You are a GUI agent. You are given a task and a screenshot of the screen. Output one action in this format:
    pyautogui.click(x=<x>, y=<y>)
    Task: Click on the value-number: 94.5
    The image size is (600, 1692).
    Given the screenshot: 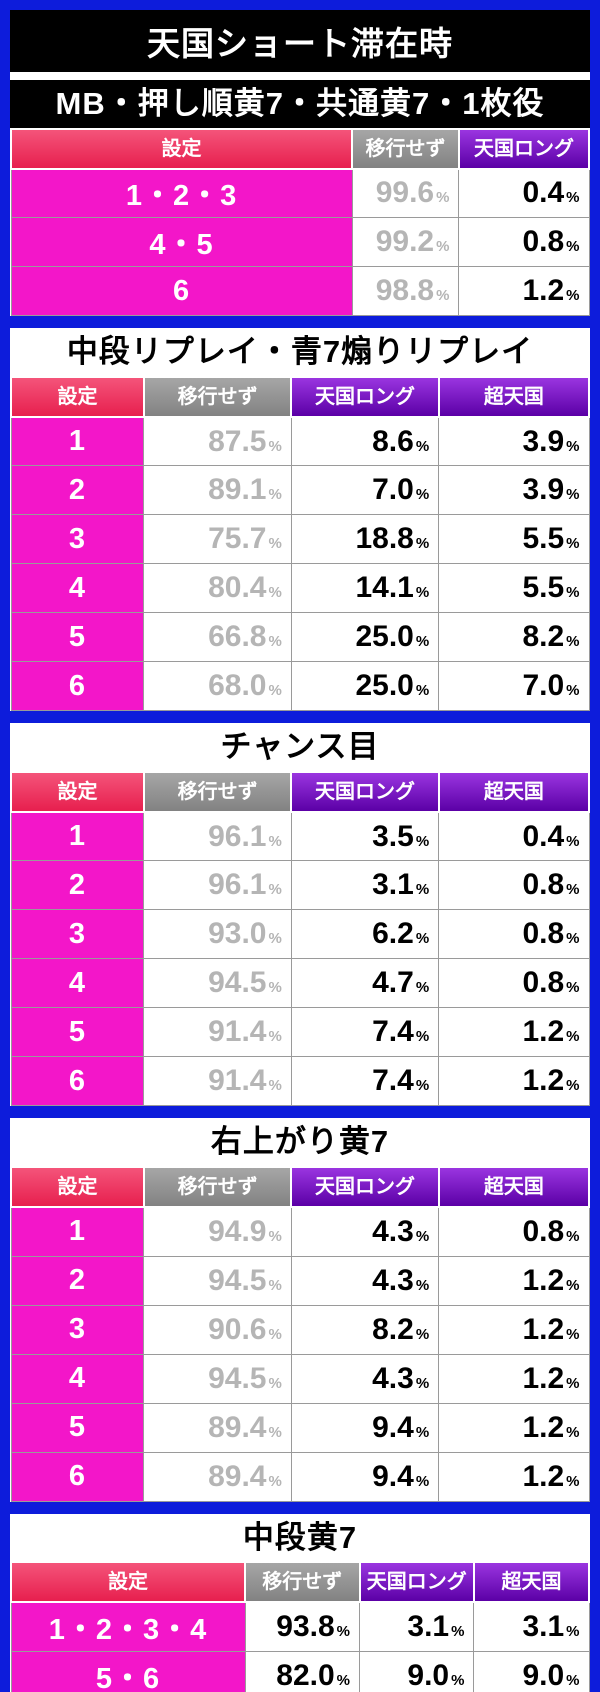 What is the action you would take?
    pyautogui.click(x=237, y=983)
    